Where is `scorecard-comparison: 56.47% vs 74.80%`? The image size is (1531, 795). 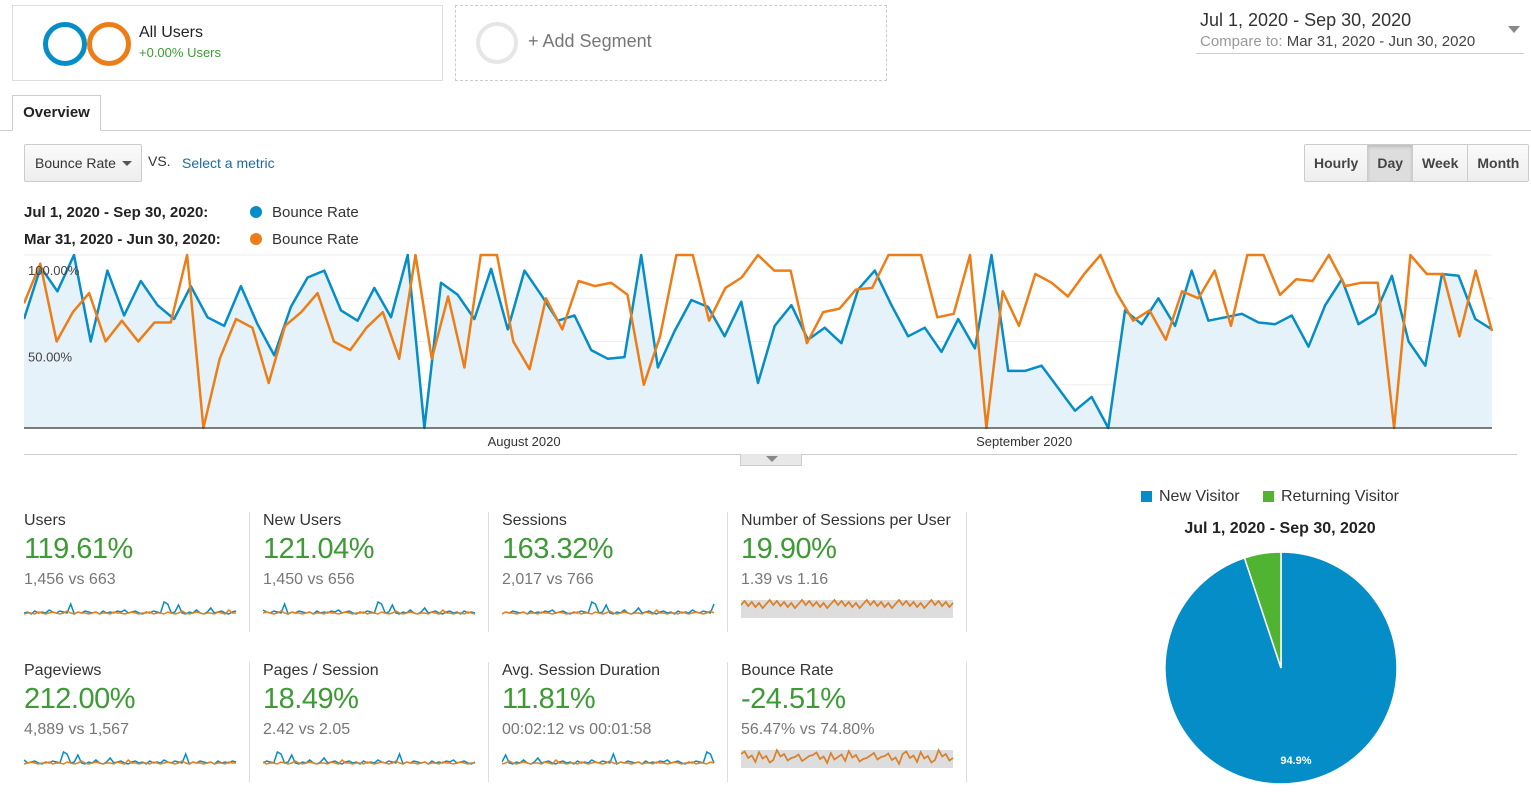
scorecard-comparison: 56.47% vs 74.80% is located at coordinates (808, 729).